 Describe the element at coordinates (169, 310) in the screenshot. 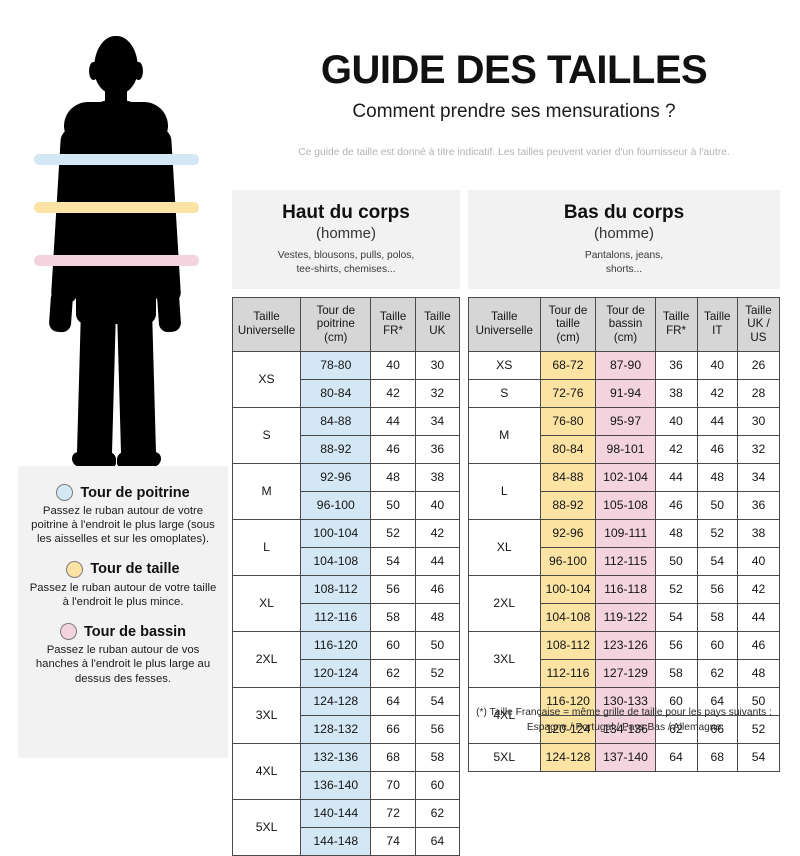

I see `silhouette-hand-right` at that location.